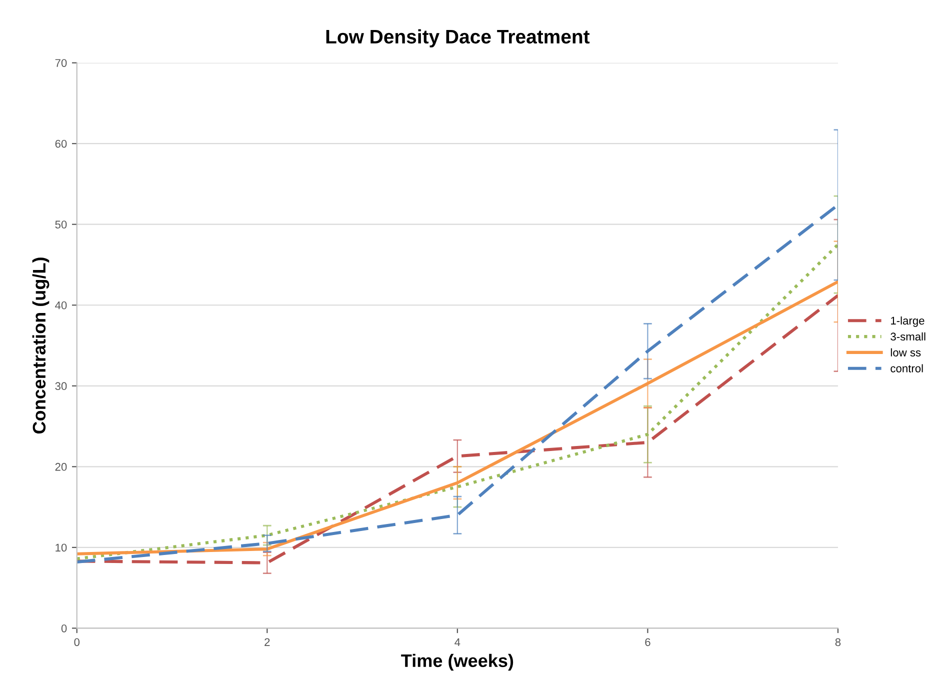 This screenshot has height=698, width=949. What do you see at coordinates (458, 38) in the screenshot?
I see `chart-title: Low Density Dace Treatment` at bounding box center [458, 38].